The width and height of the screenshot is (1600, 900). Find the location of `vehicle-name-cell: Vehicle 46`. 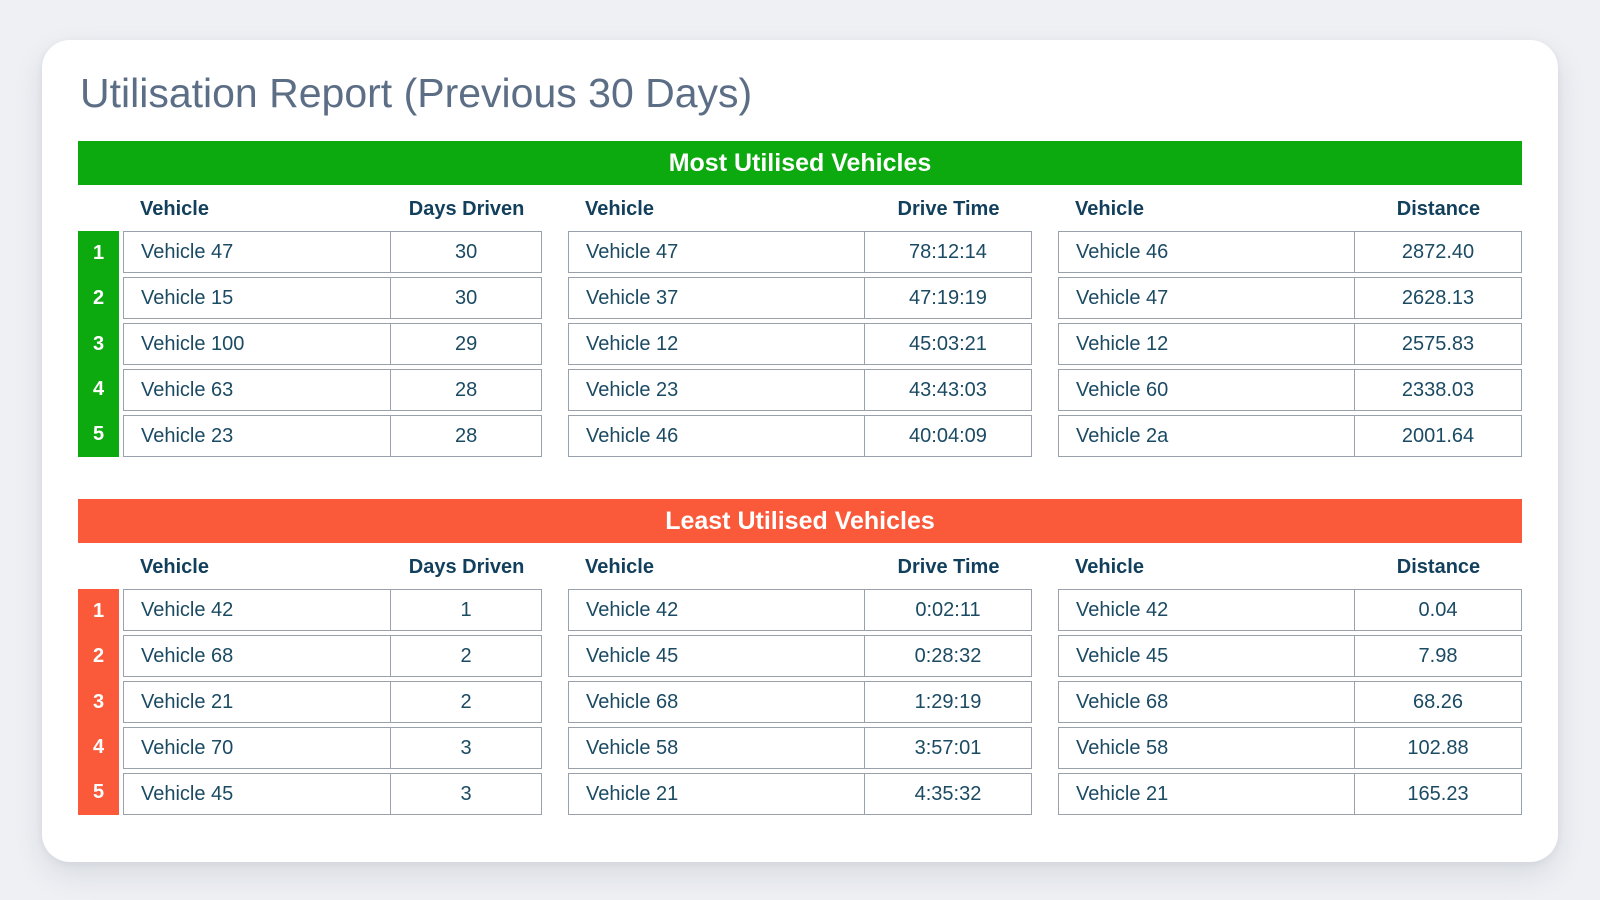

vehicle-name-cell: Vehicle 46 is located at coordinates (716, 436).